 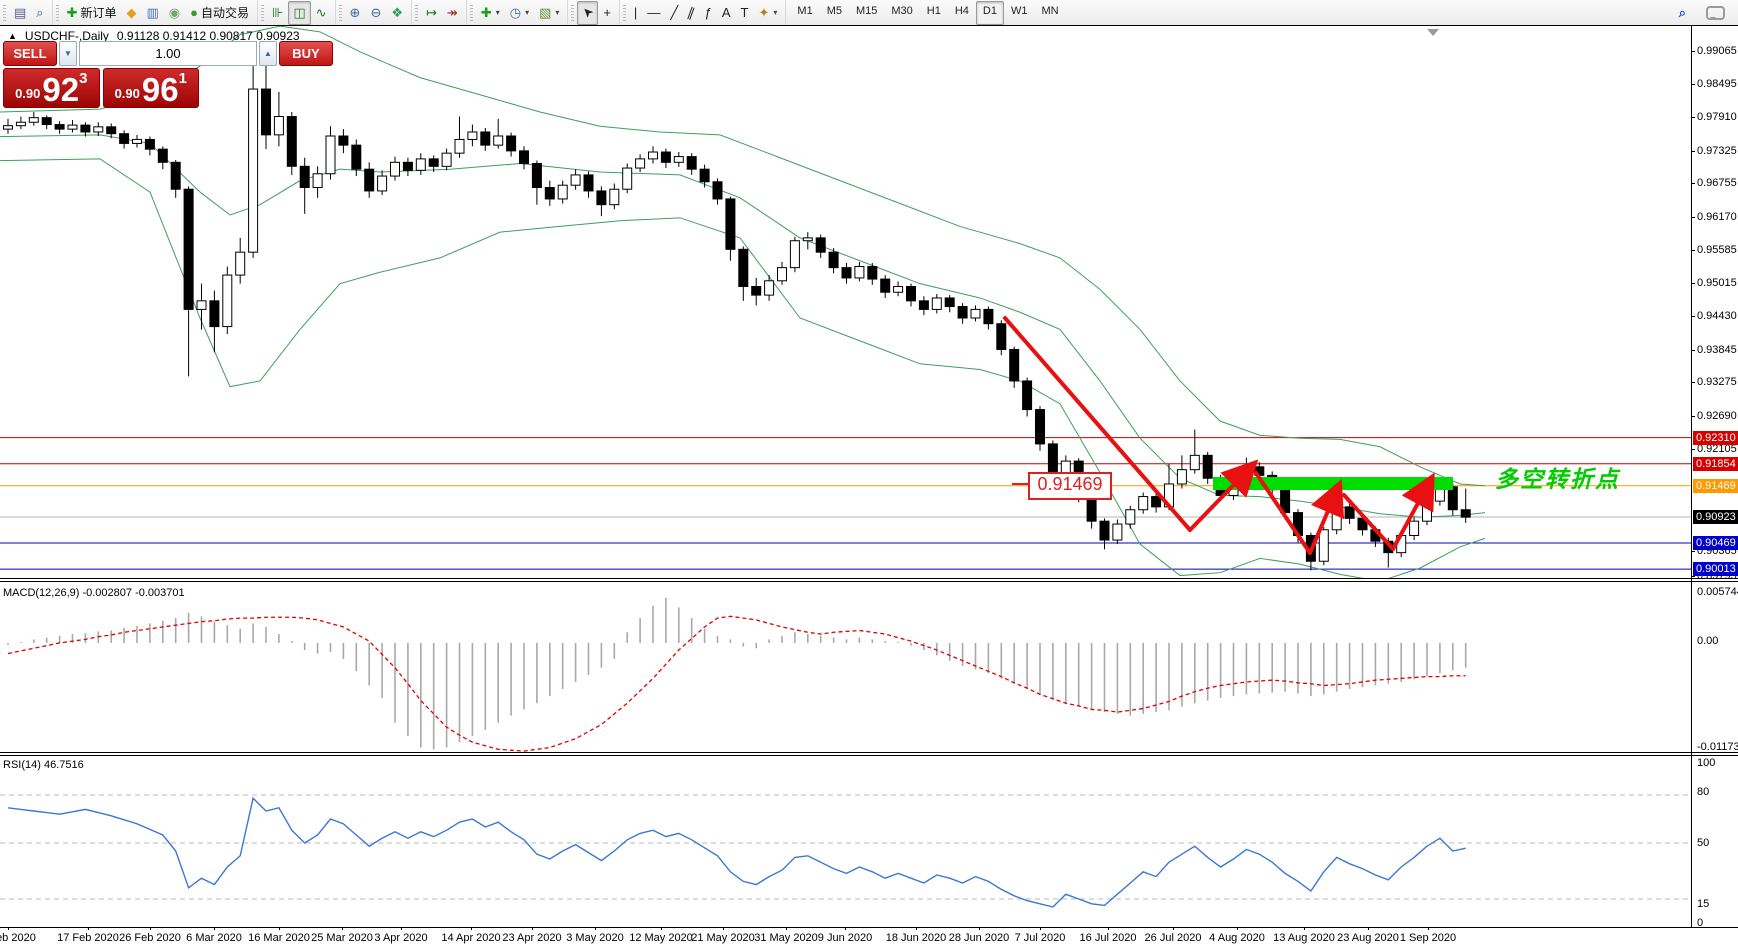 What do you see at coordinates (51, 88) in the screenshot?
I see `sell-price-button: 0.90 92 3` at bounding box center [51, 88].